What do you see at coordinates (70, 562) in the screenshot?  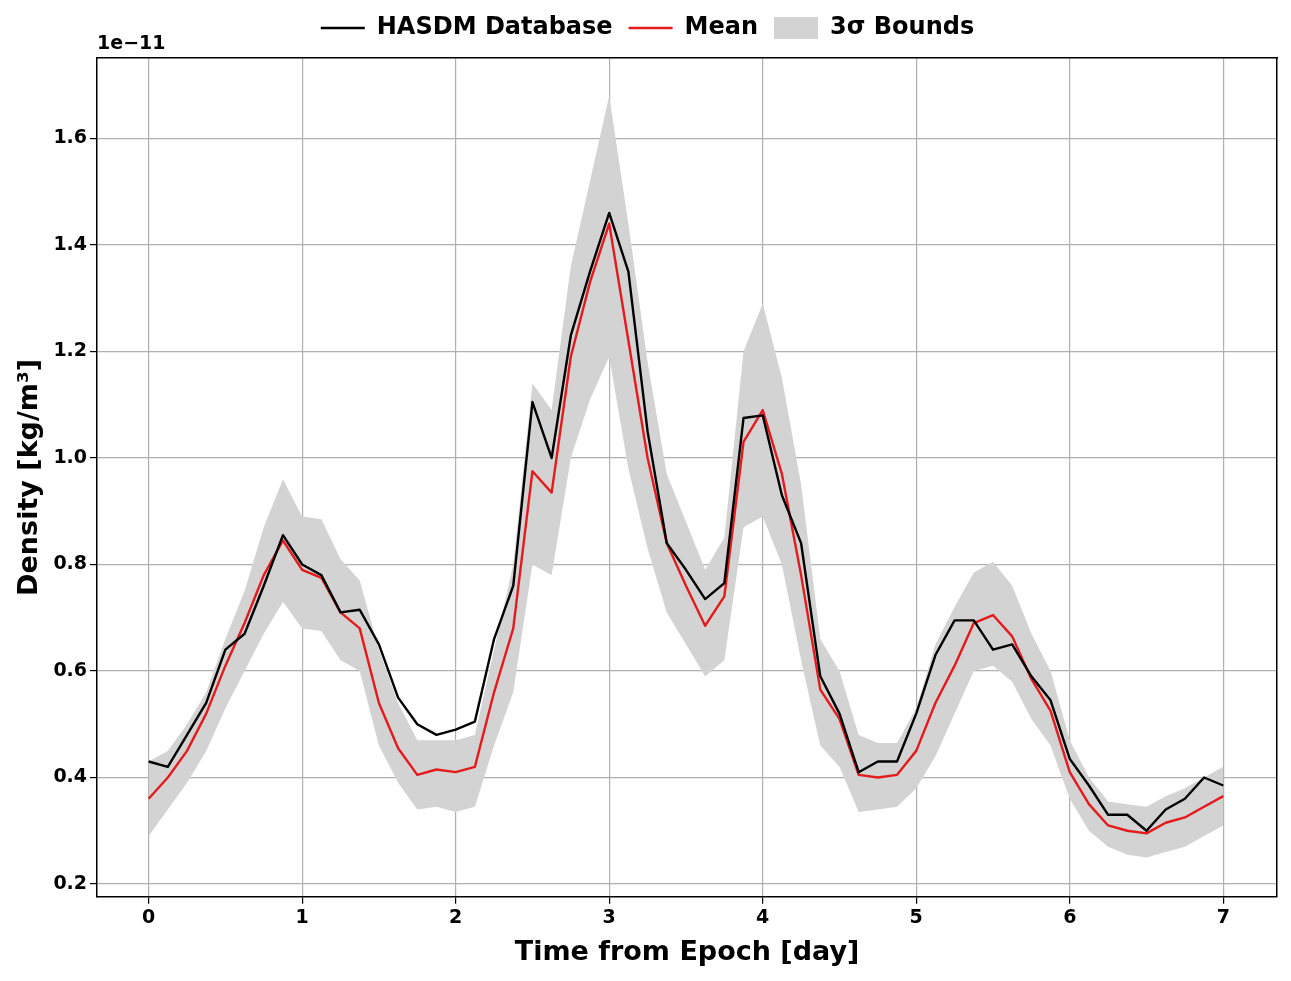 I see `y-tick-label: 0.8` at bounding box center [70, 562].